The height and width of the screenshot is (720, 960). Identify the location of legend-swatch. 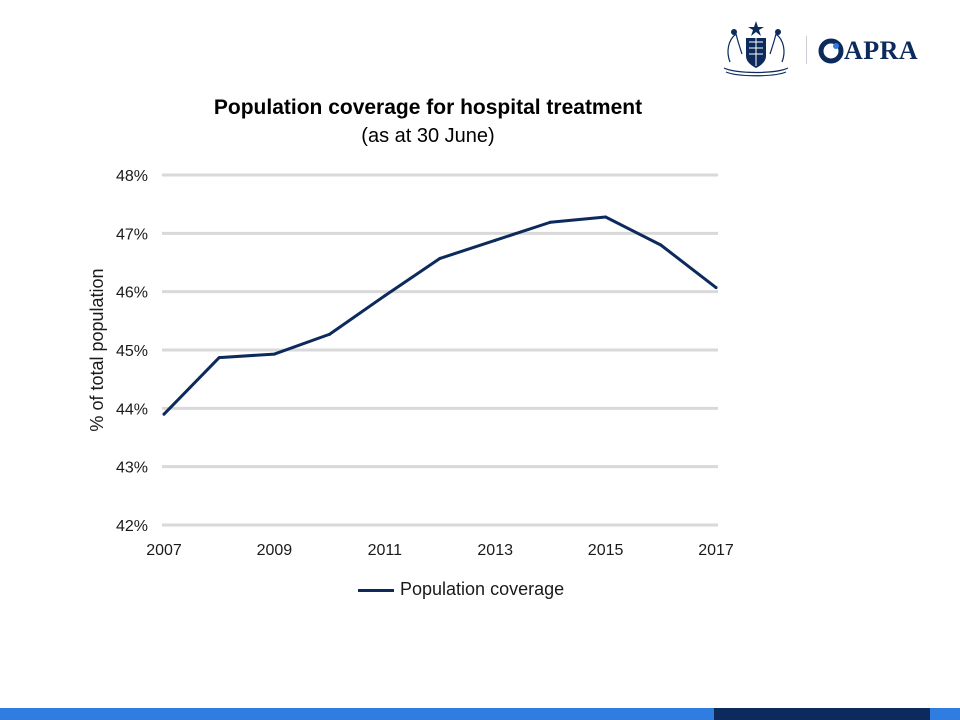
(376, 590).